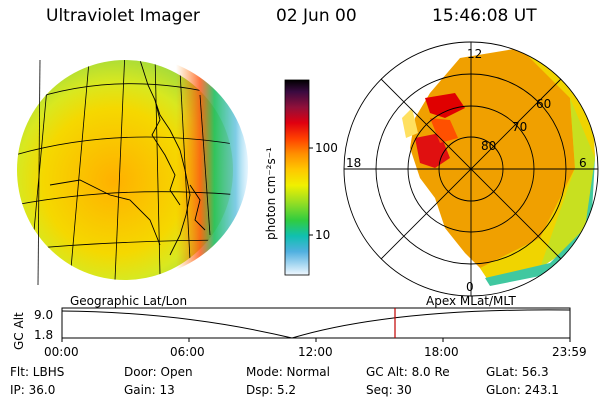  Describe the element at coordinates (583, 163) in the screenshot. I see `mlt-label-6: 6` at that location.